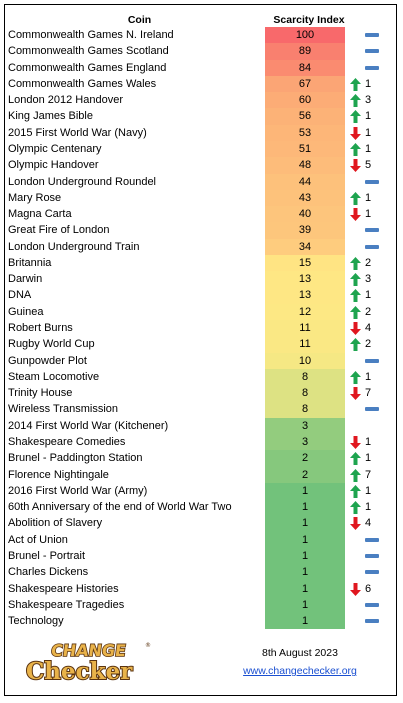 The height and width of the screenshot is (703, 403). I want to click on table-row: Shakespeare Tragedies 1, so click(198, 605).